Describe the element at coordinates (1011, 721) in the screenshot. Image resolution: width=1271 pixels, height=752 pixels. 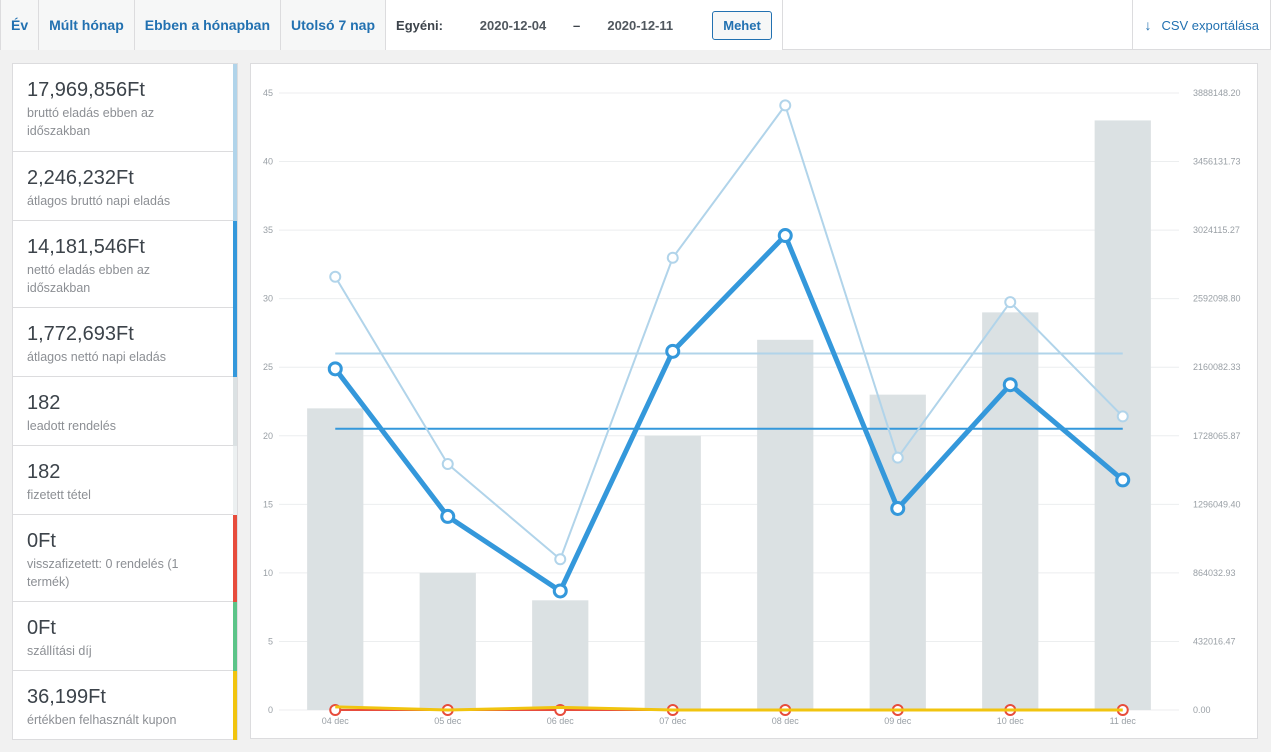
I see `x-tick-label: 10 dec` at that location.